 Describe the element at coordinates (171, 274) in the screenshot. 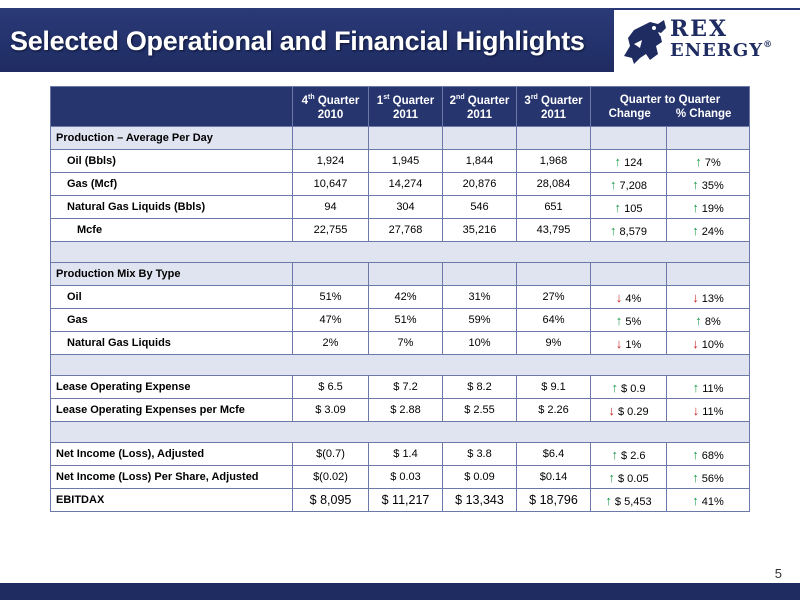

I see `section-label: Production Mix By Type` at that location.